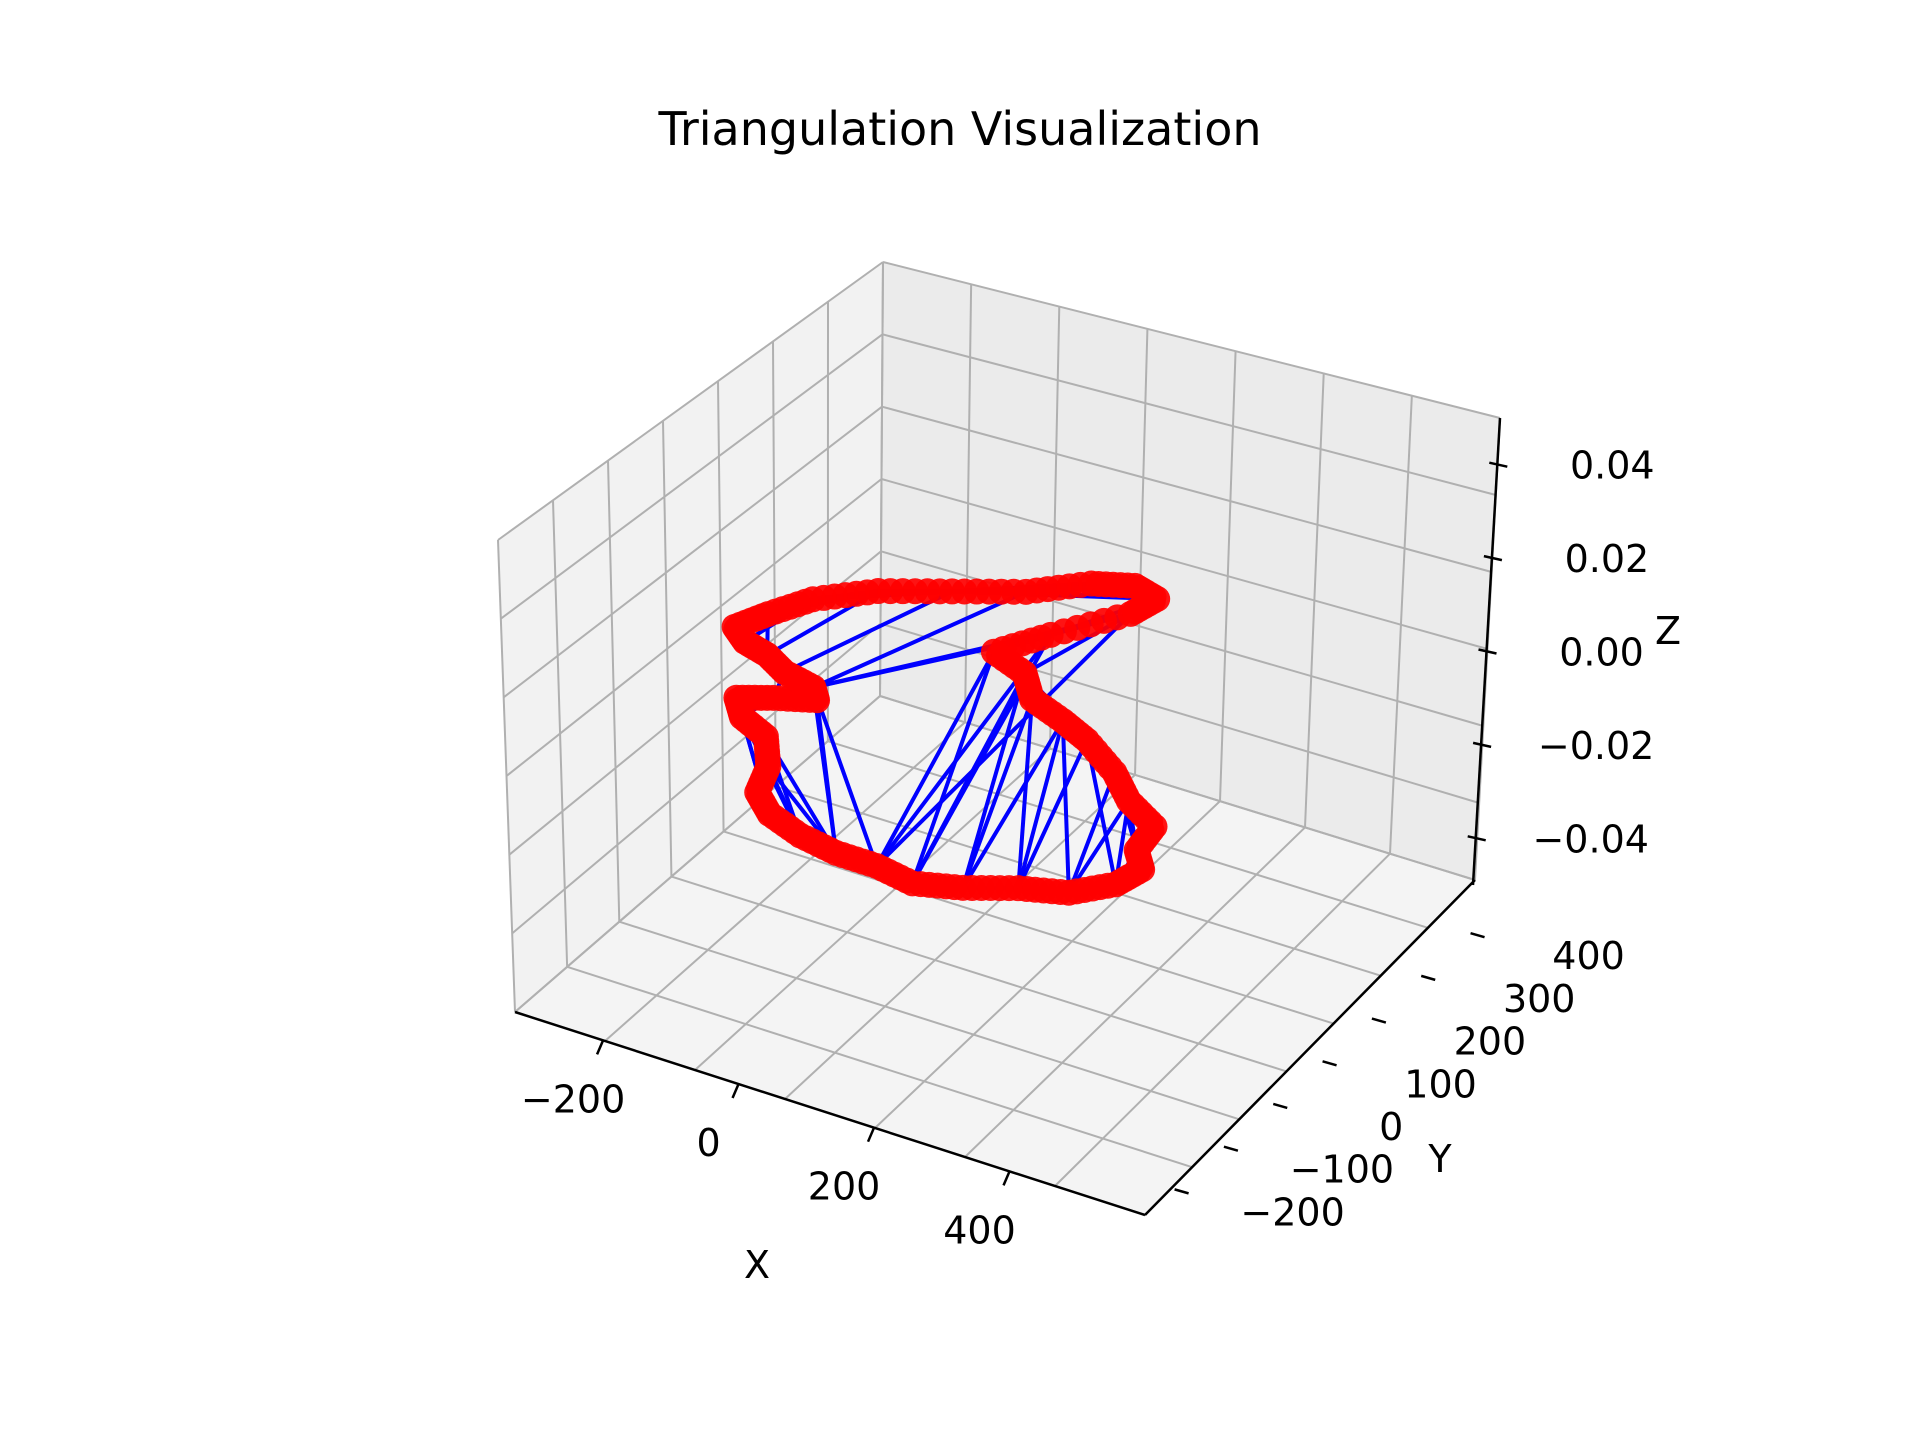  I want to click on y-axis-line, so click(1310, 1047).